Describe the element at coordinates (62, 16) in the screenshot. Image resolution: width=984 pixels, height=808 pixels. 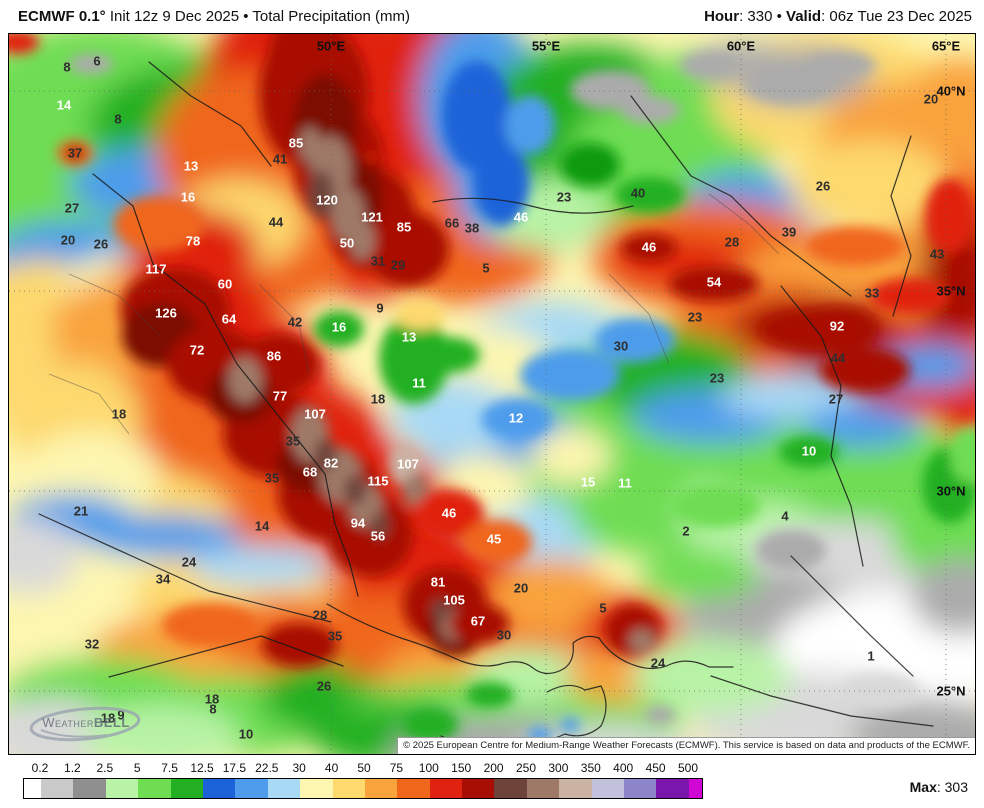
I see `model-name: ECMWF 0.1°` at that location.